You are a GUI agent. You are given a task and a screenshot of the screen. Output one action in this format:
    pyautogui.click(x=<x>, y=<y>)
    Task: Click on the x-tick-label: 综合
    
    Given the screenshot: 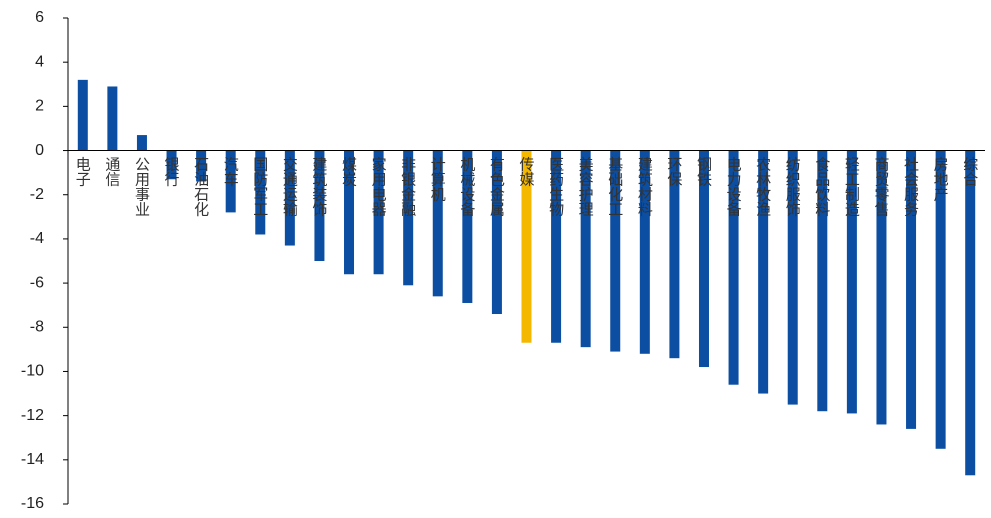 What is the action you would take?
    pyautogui.click(x=970, y=172)
    